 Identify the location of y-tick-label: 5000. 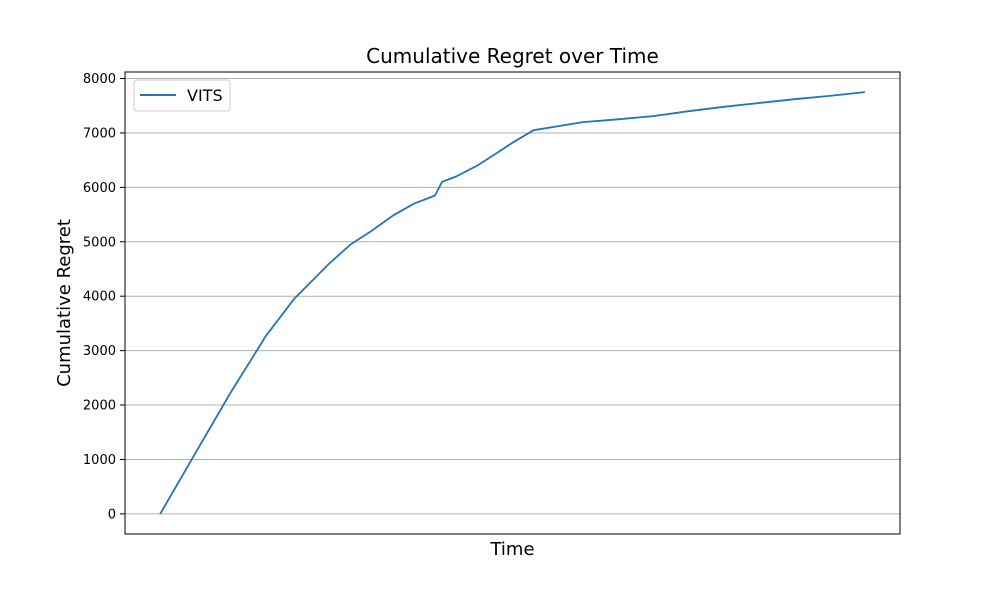
(99, 242).